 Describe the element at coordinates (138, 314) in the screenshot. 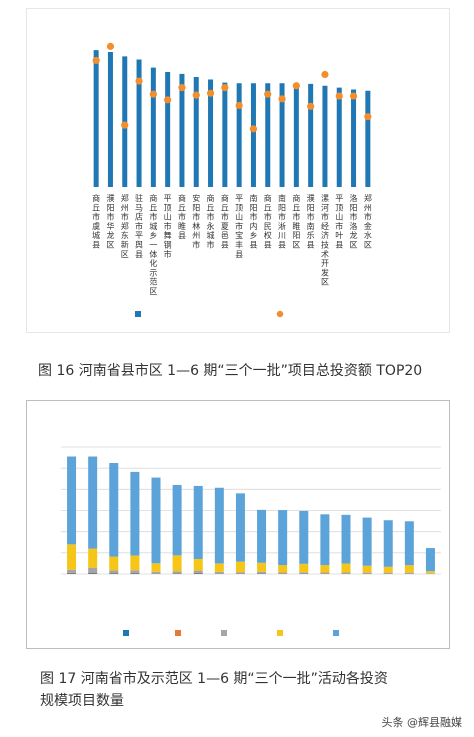

I see `legend-bar-swatch` at that location.